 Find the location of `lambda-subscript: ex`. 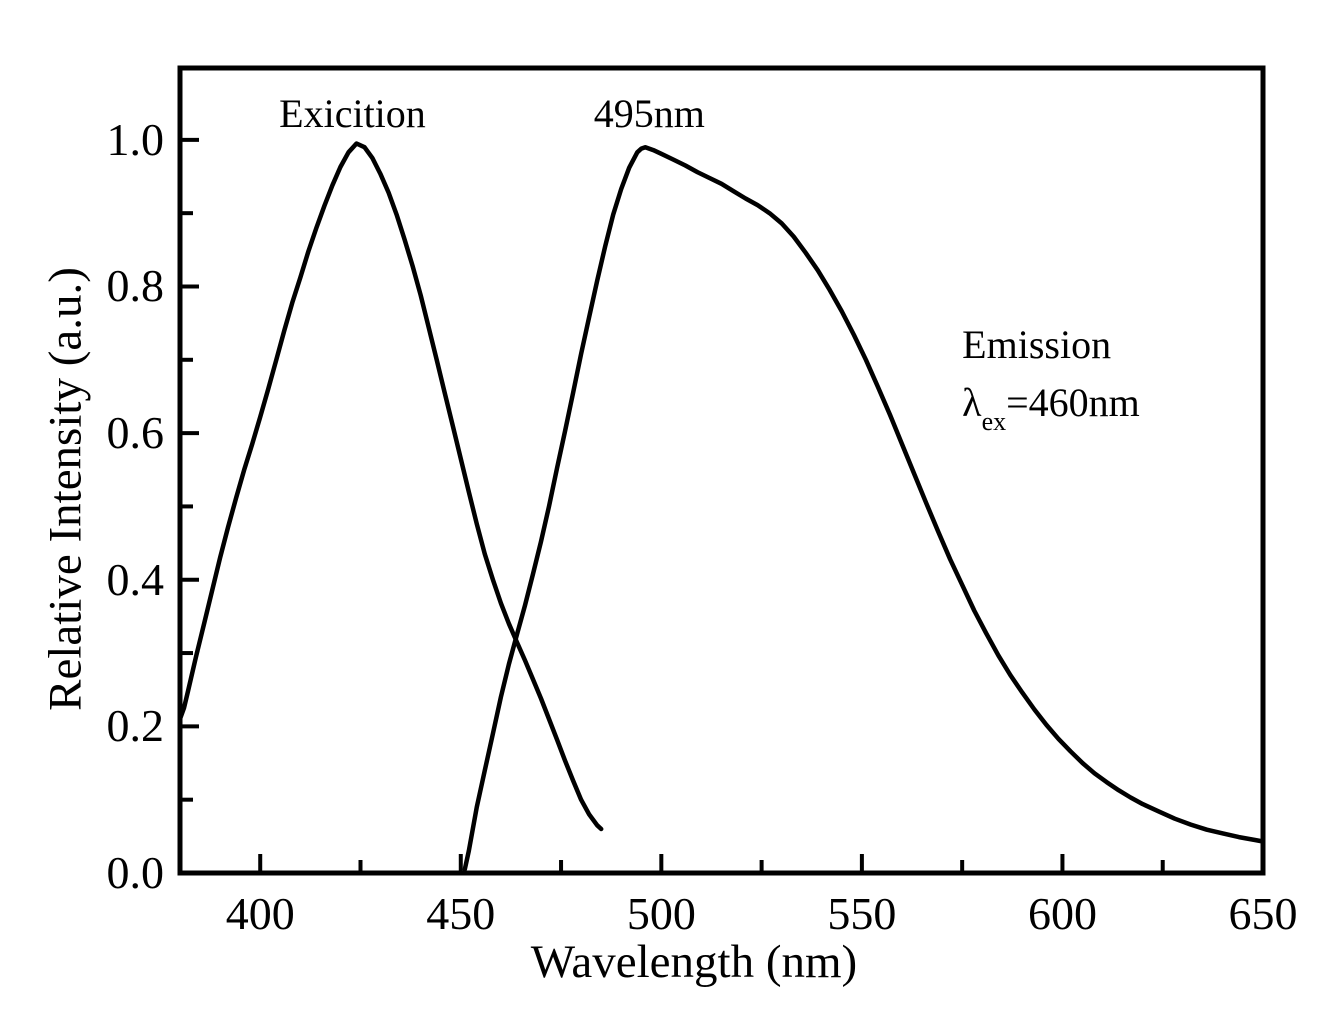

lambda-subscript: ex is located at coordinates (994, 421).